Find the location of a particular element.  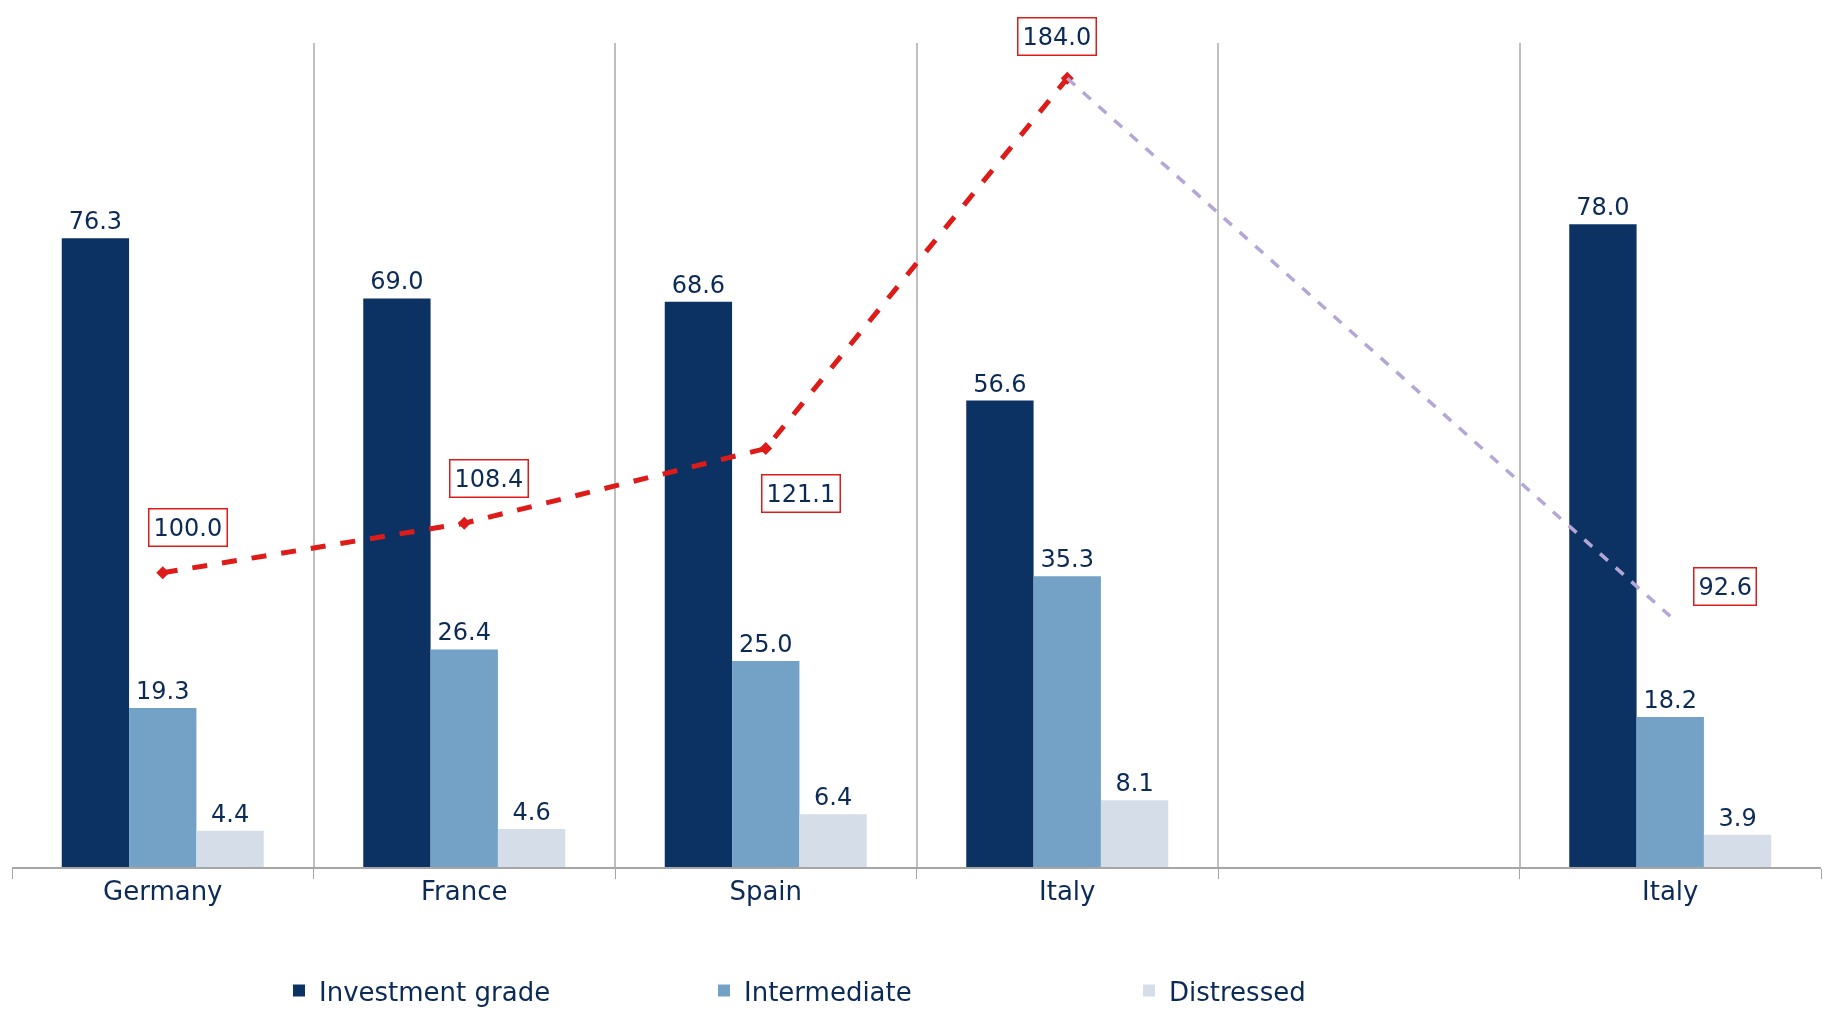

data-label: 78.0 is located at coordinates (1603, 207).